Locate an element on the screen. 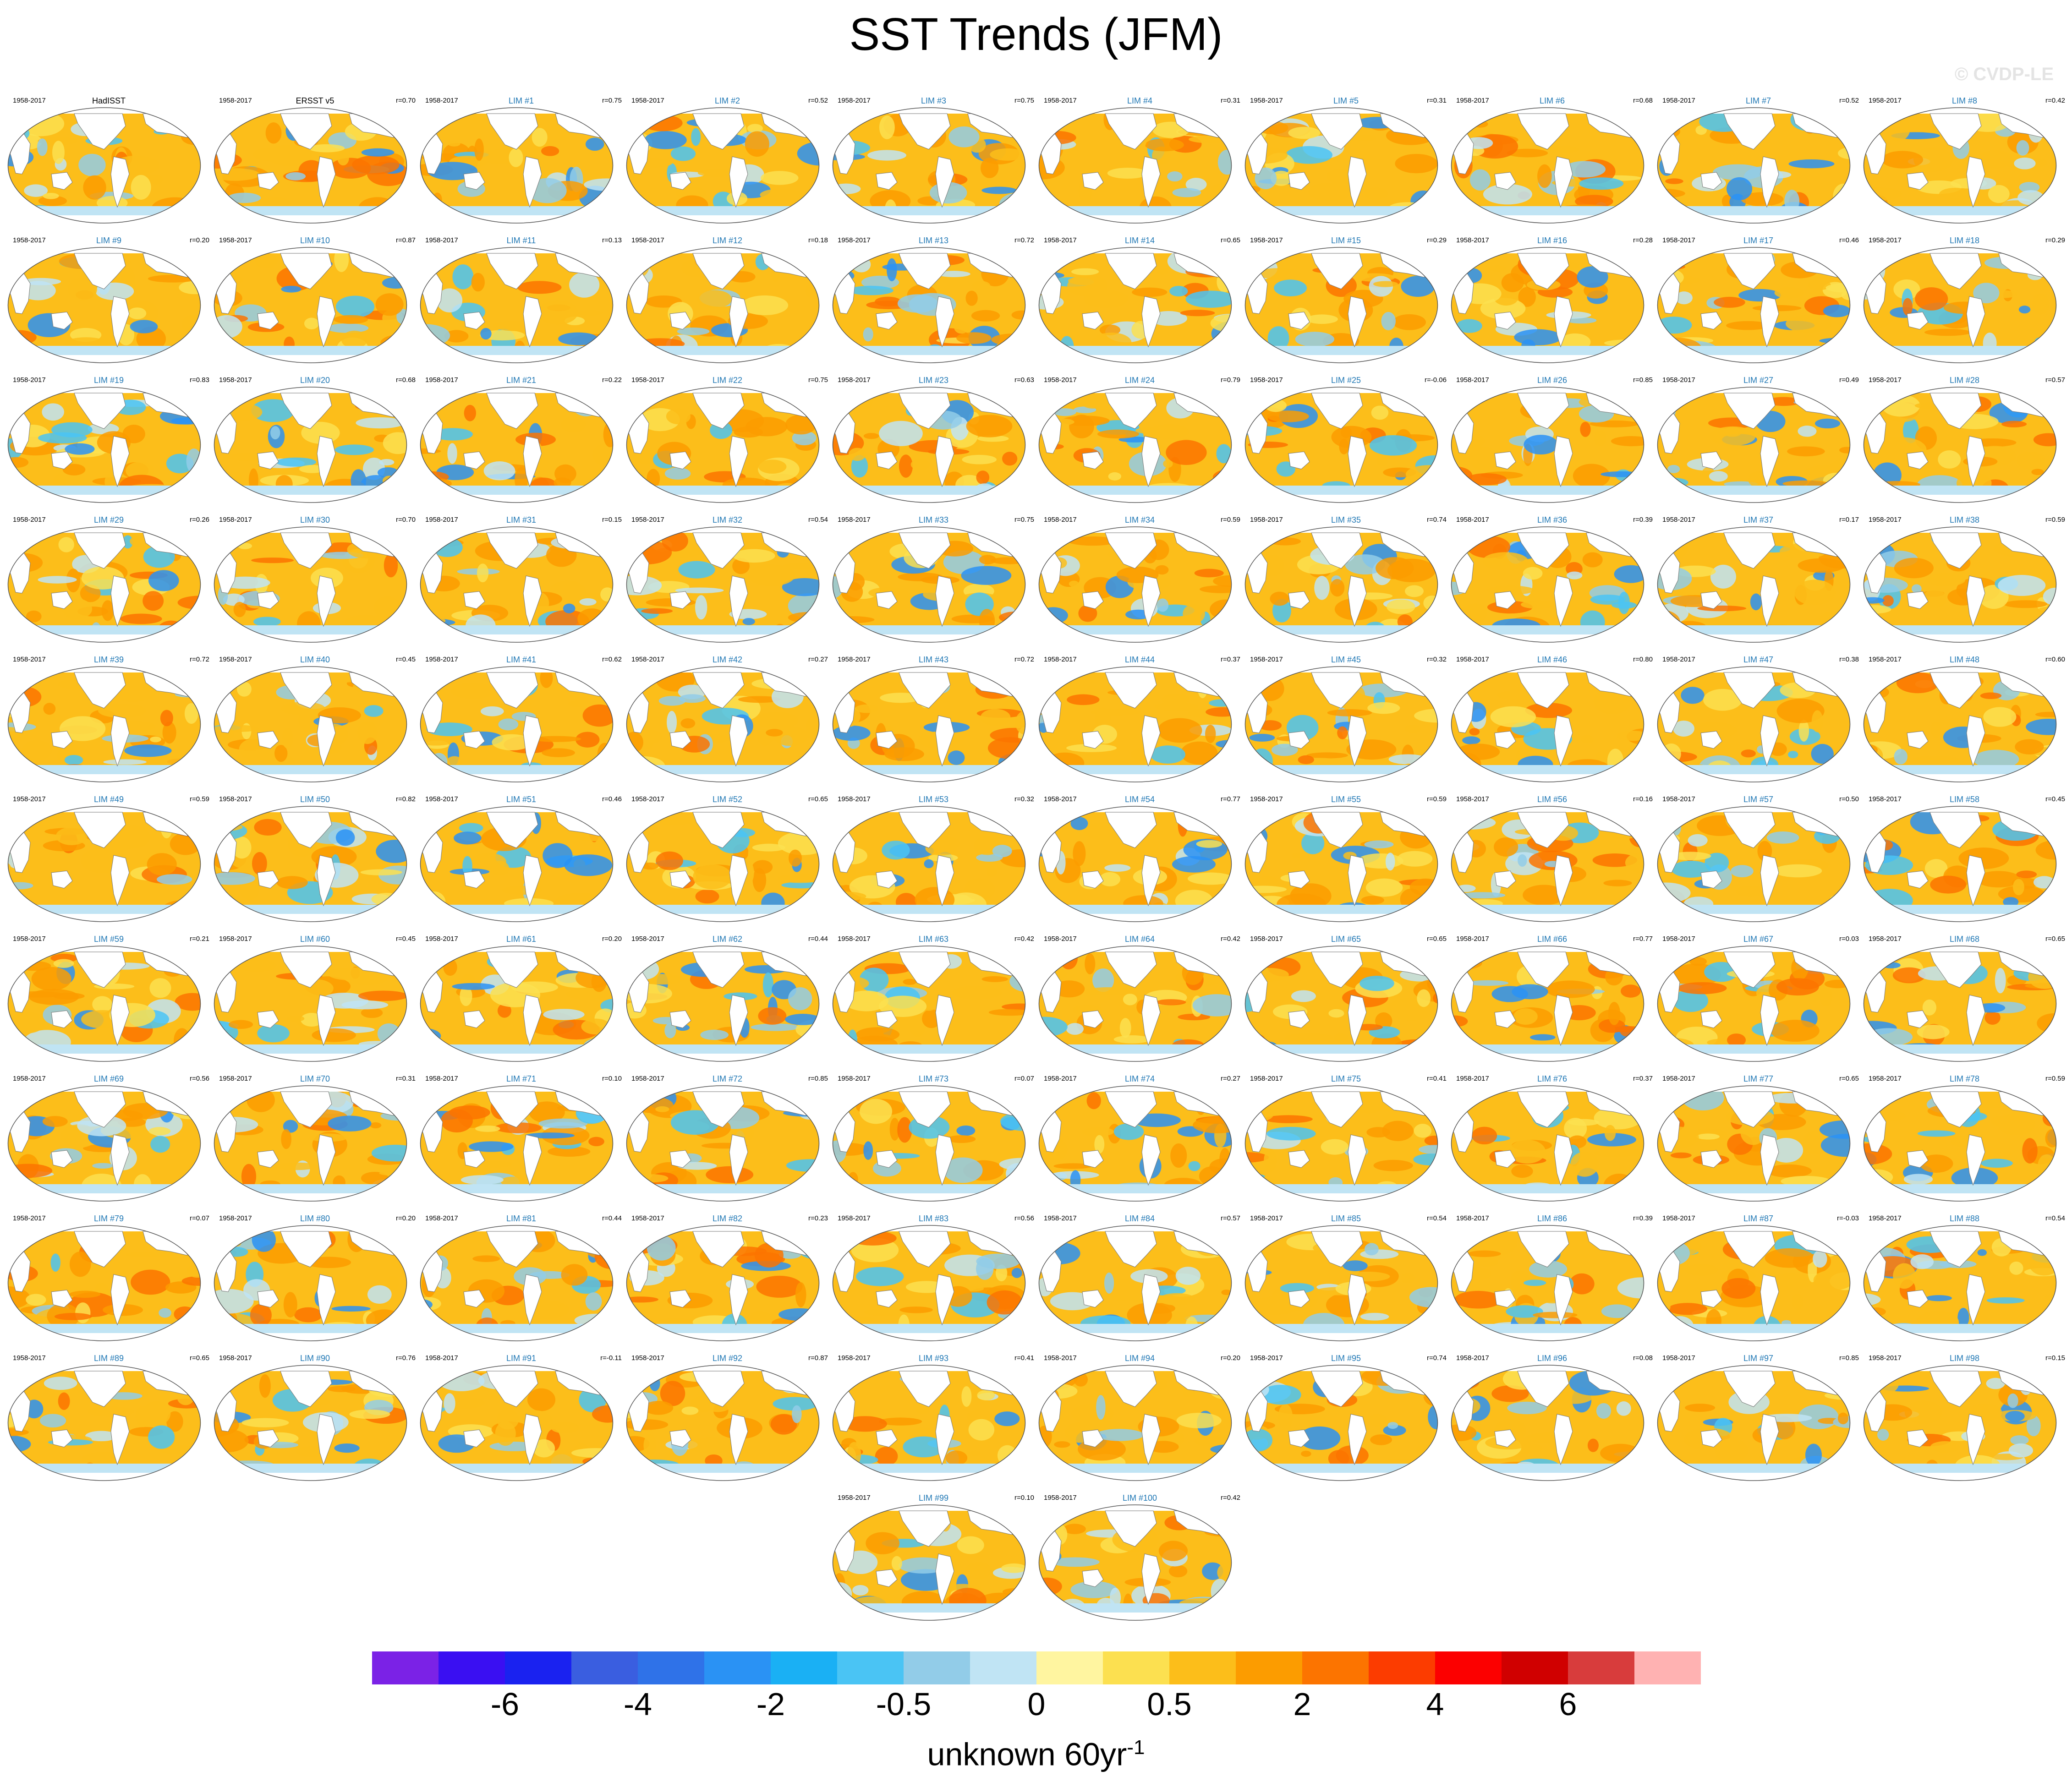  panel-correlation: r=0.16 is located at coordinates (1643, 799).